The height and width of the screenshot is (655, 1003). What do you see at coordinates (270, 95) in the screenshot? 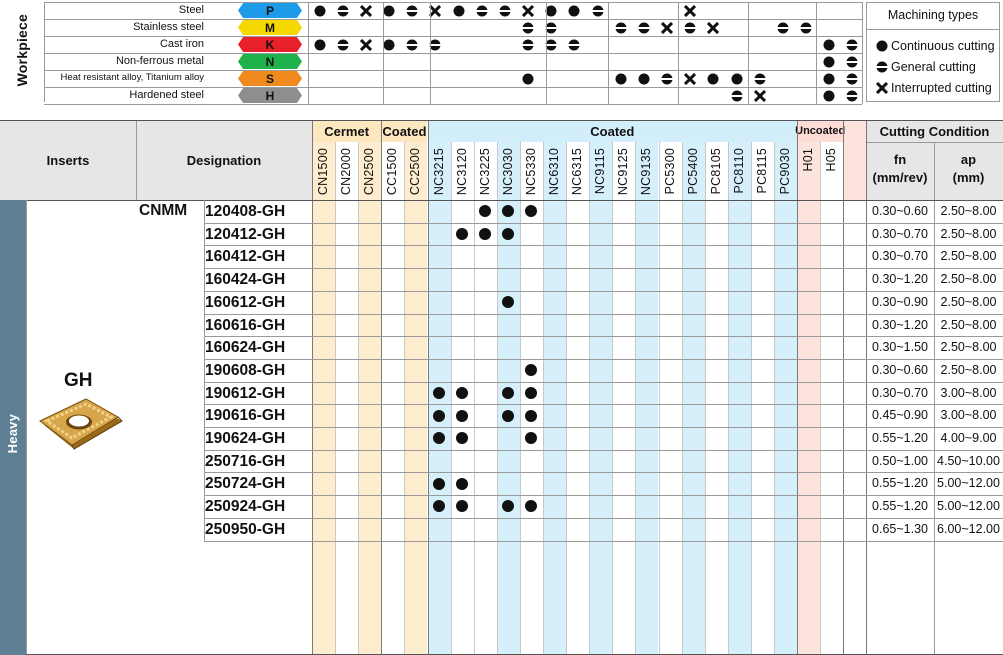
I see `iso-badge: H` at bounding box center [270, 95].